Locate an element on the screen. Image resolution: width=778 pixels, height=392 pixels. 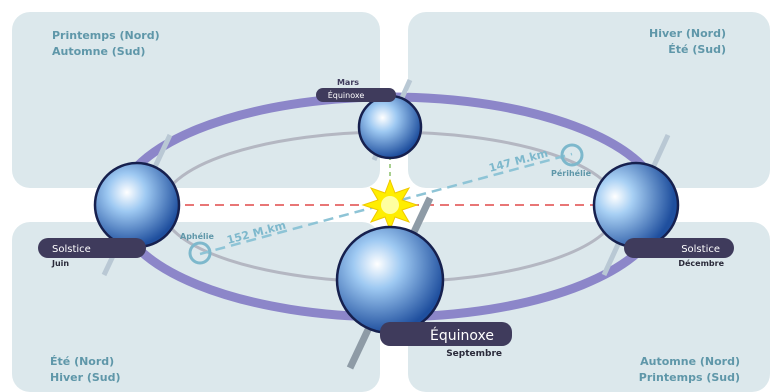
sun-core is located at coordinates (390, 205).